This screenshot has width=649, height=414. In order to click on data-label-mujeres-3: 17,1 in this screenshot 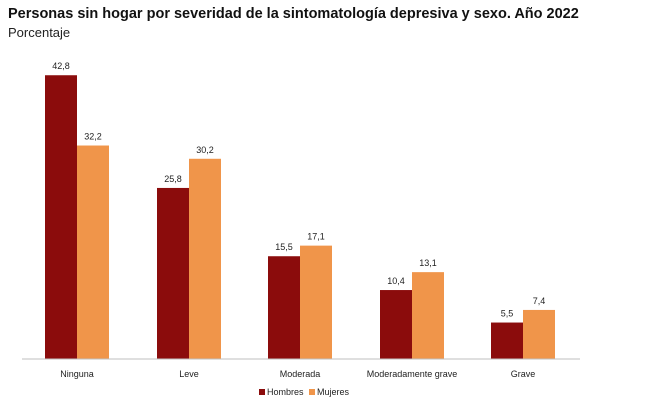, I will do `click(316, 237)`.